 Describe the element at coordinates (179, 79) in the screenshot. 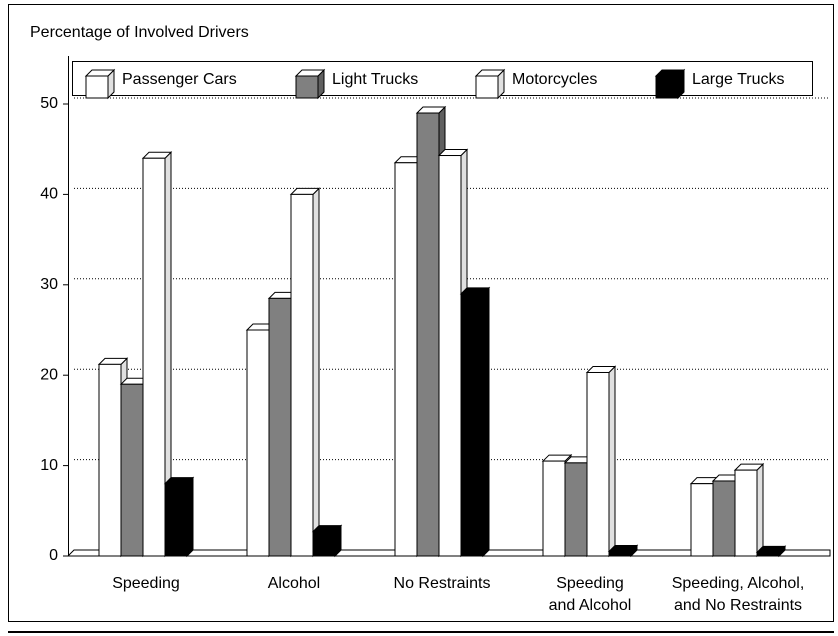

I see `legend-label: Passenger Cars` at that location.